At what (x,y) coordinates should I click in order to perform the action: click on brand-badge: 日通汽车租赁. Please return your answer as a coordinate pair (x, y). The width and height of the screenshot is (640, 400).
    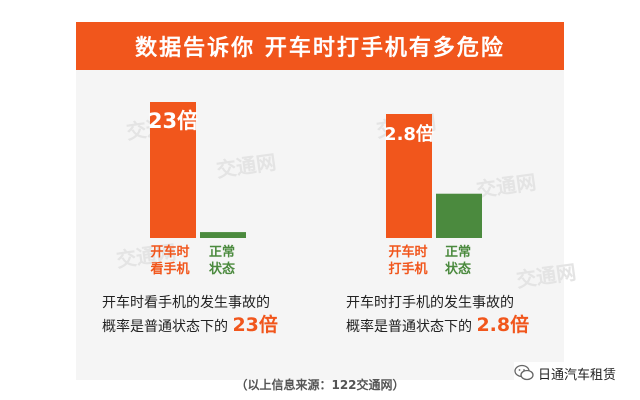
    Looking at the image, I should click on (577, 373).